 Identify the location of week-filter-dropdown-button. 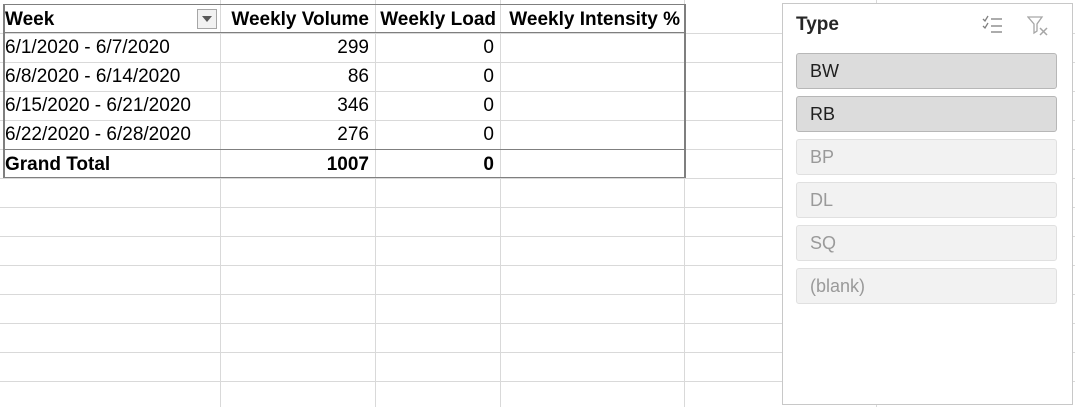
(207, 19).